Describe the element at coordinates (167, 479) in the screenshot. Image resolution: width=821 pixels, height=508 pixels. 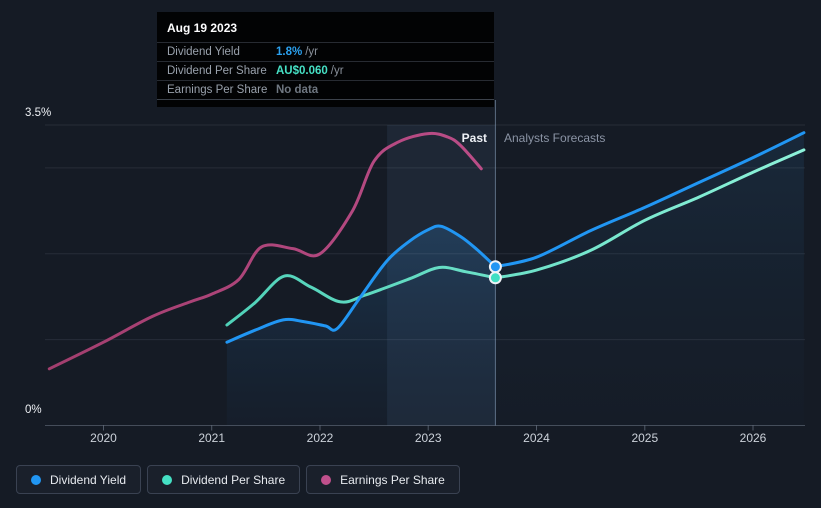
I see `dividend-per-share-dot-icon` at that location.